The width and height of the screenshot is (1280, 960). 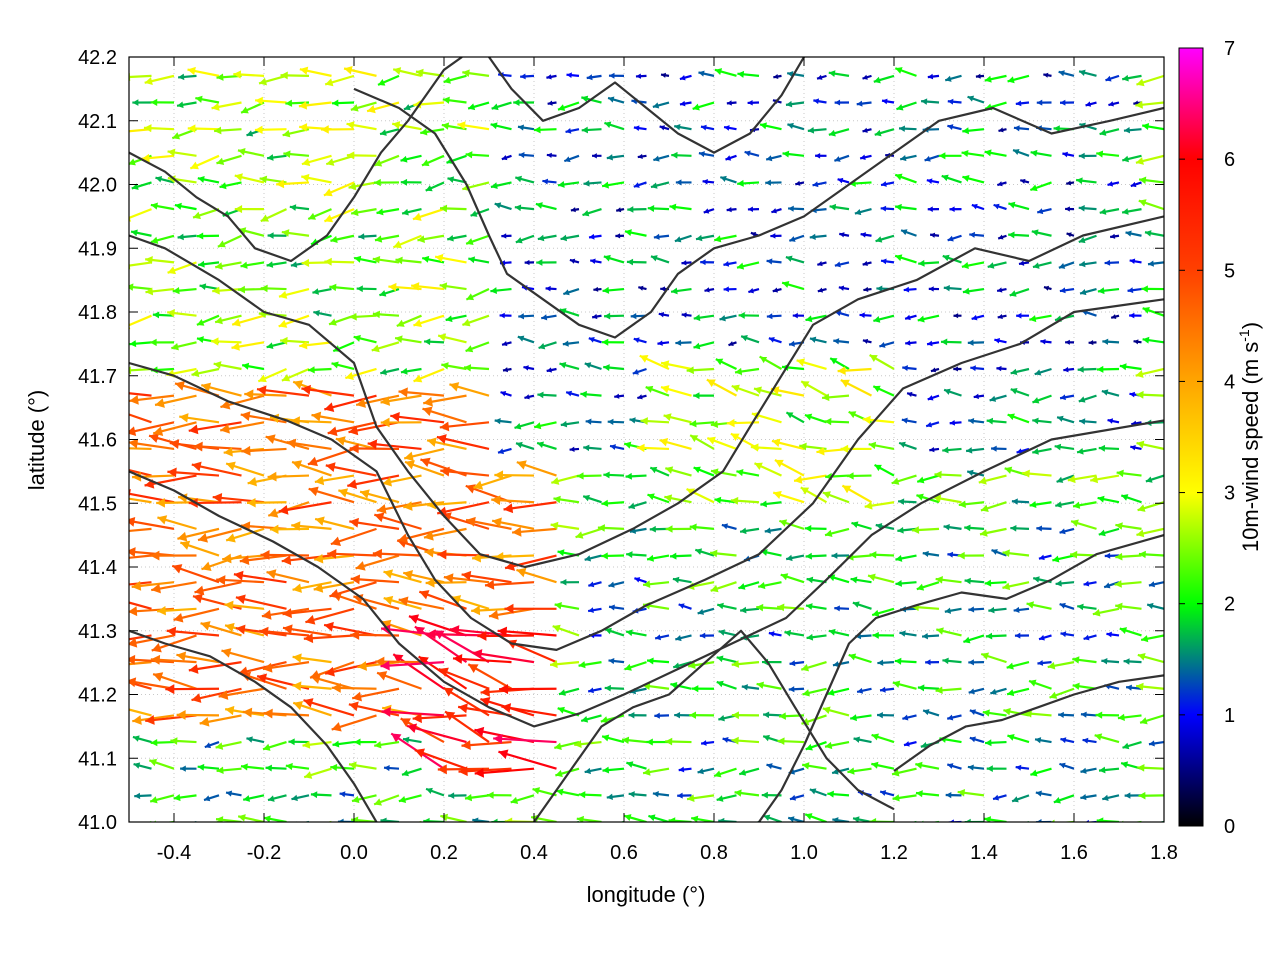 I want to click on colorbar-tick-label: 3, so click(x=1229, y=494).